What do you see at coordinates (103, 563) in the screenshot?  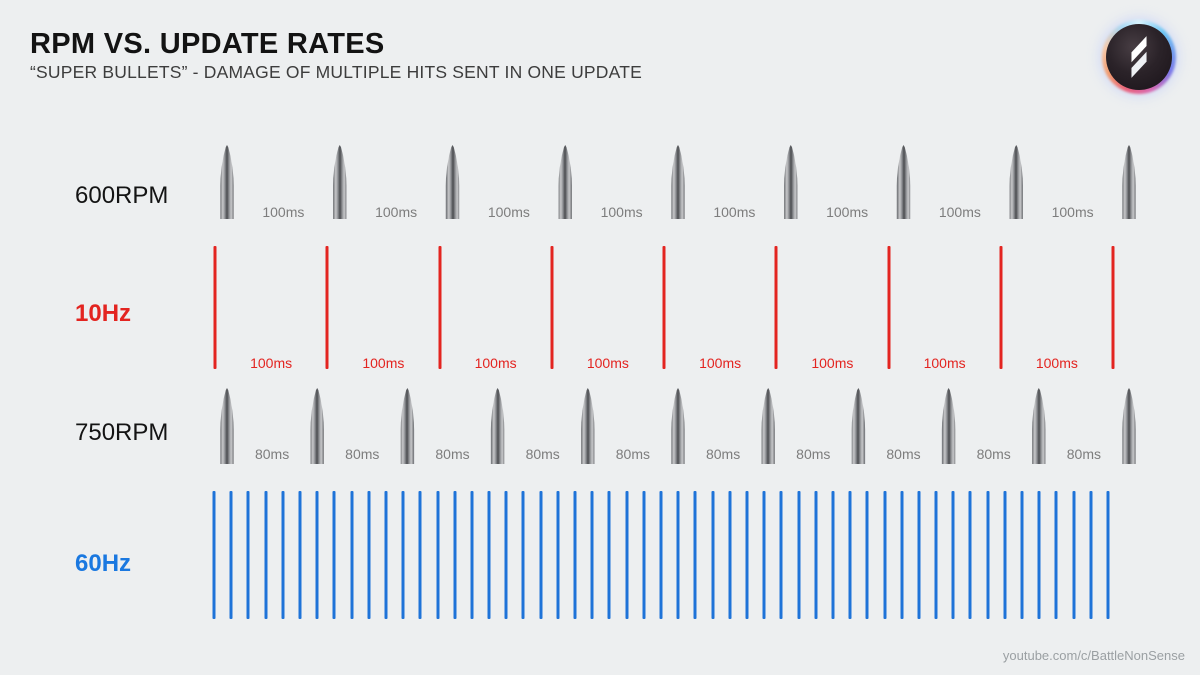 I see `row-label-60hz: 60Hz` at bounding box center [103, 563].